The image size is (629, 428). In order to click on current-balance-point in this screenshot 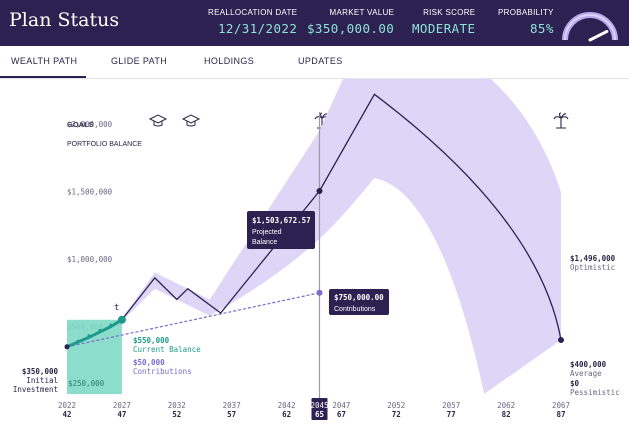, I will do `click(121, 319)`.